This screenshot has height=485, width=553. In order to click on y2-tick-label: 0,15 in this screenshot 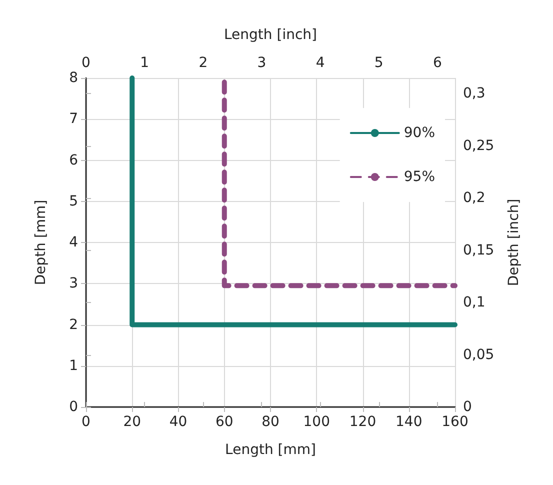, I will do `click(478, 250)`.